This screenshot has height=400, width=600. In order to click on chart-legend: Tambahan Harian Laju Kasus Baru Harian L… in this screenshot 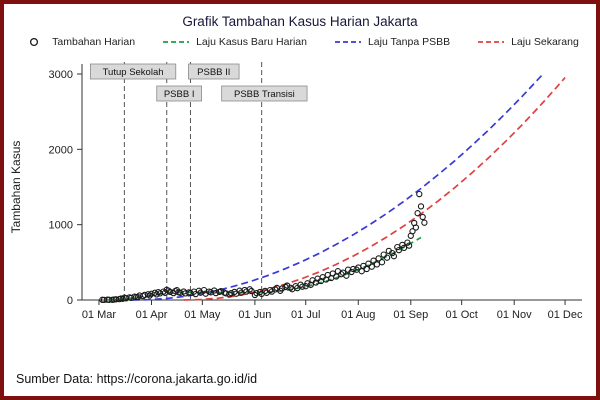, I will do `click(300, 42)`.